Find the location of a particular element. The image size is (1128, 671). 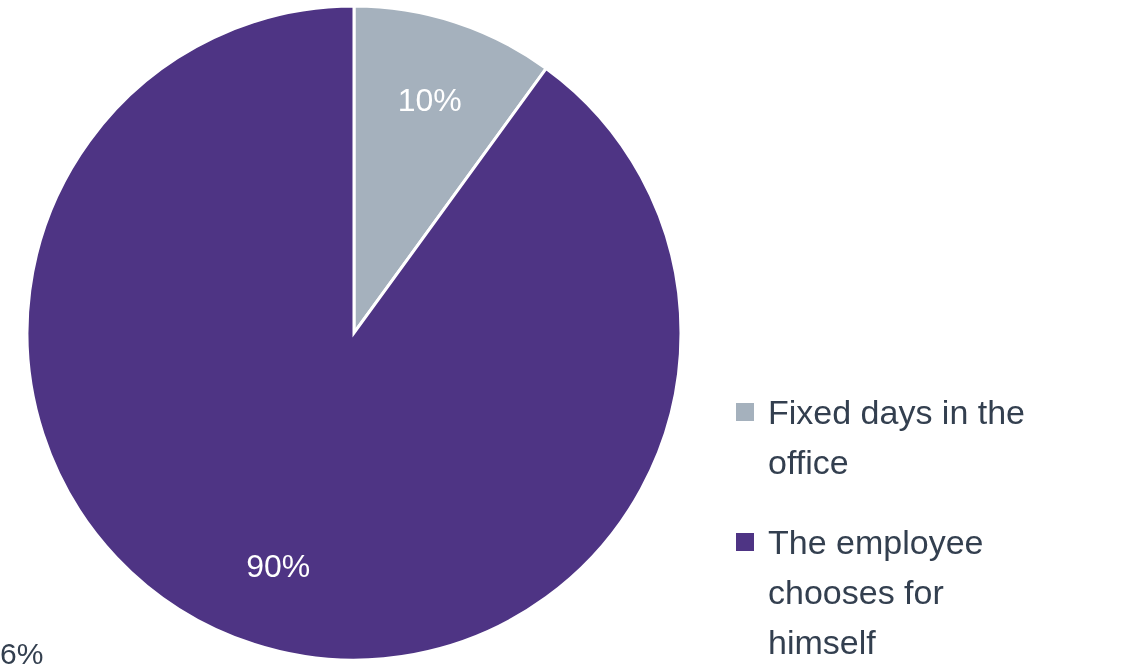

legend-label: The employee chooses for himself is located at coordinates (876, 592).